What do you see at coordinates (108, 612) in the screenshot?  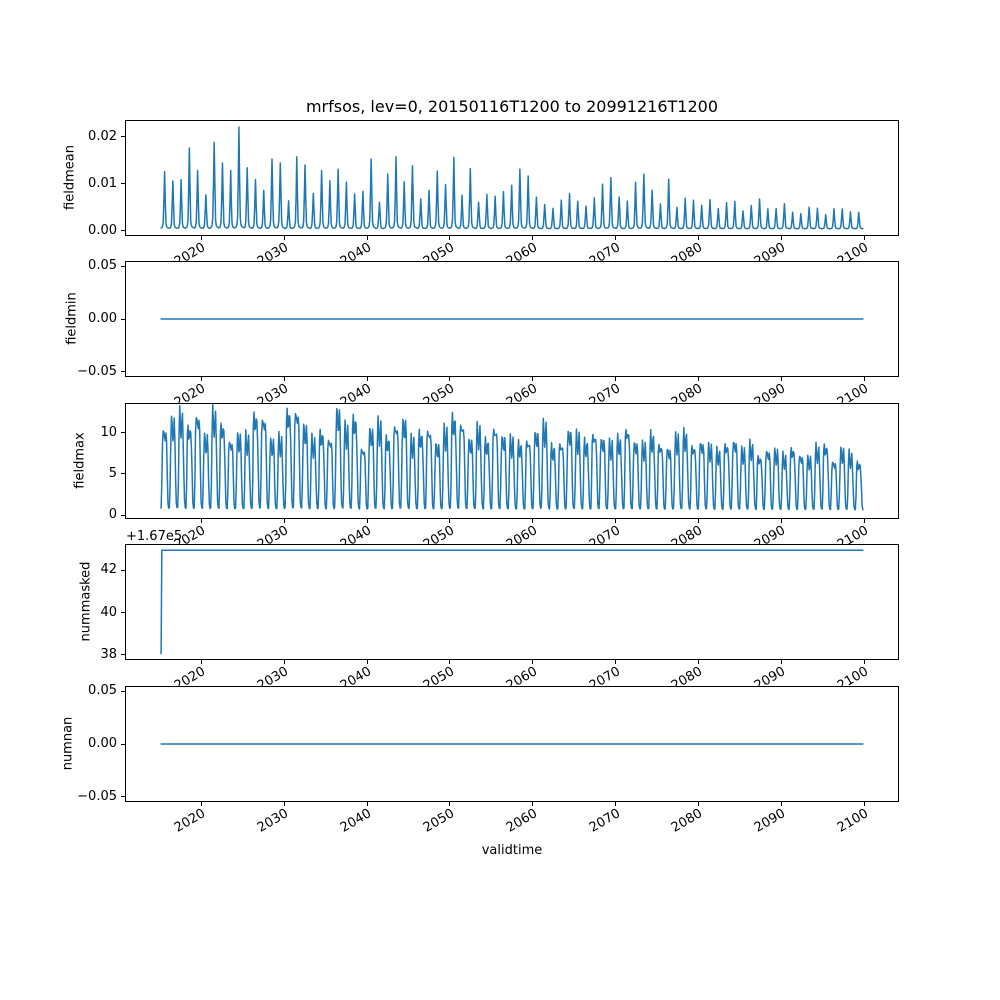 I see `y-tick-label: 40` at bounding box center [108, 612].